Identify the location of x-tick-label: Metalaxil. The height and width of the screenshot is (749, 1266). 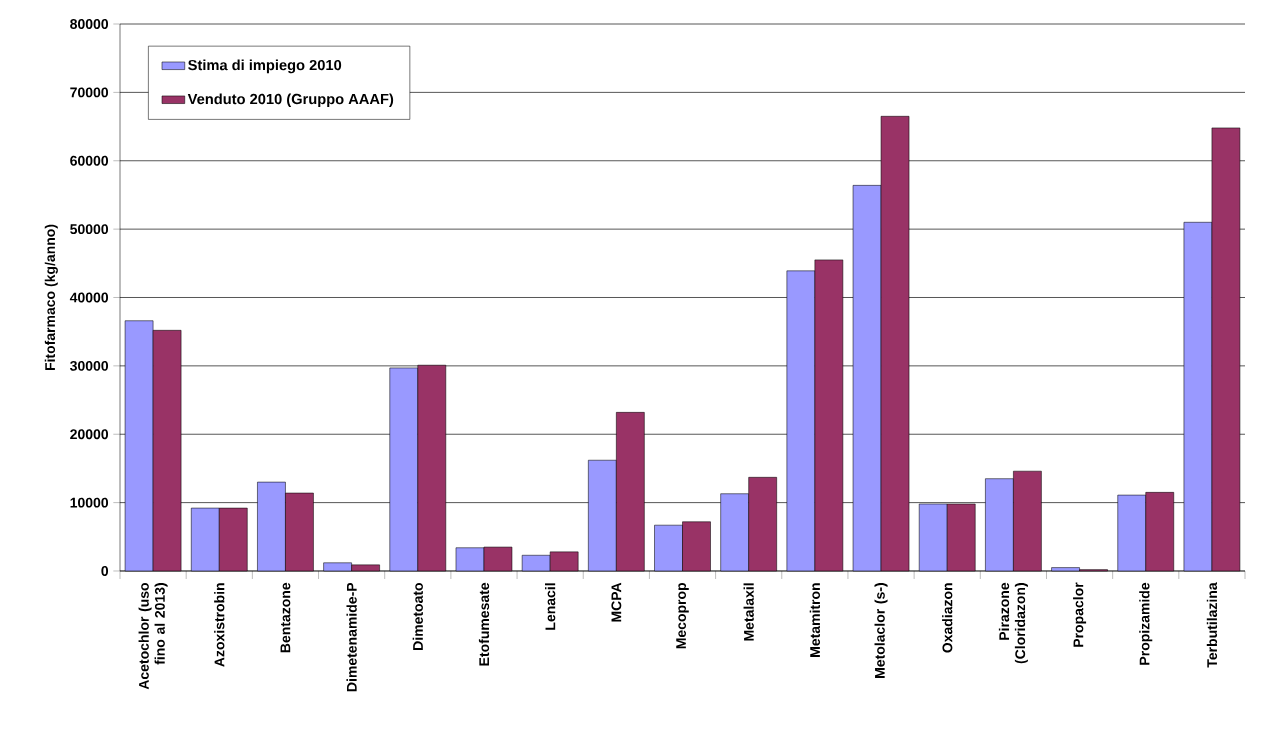
(748, 612).